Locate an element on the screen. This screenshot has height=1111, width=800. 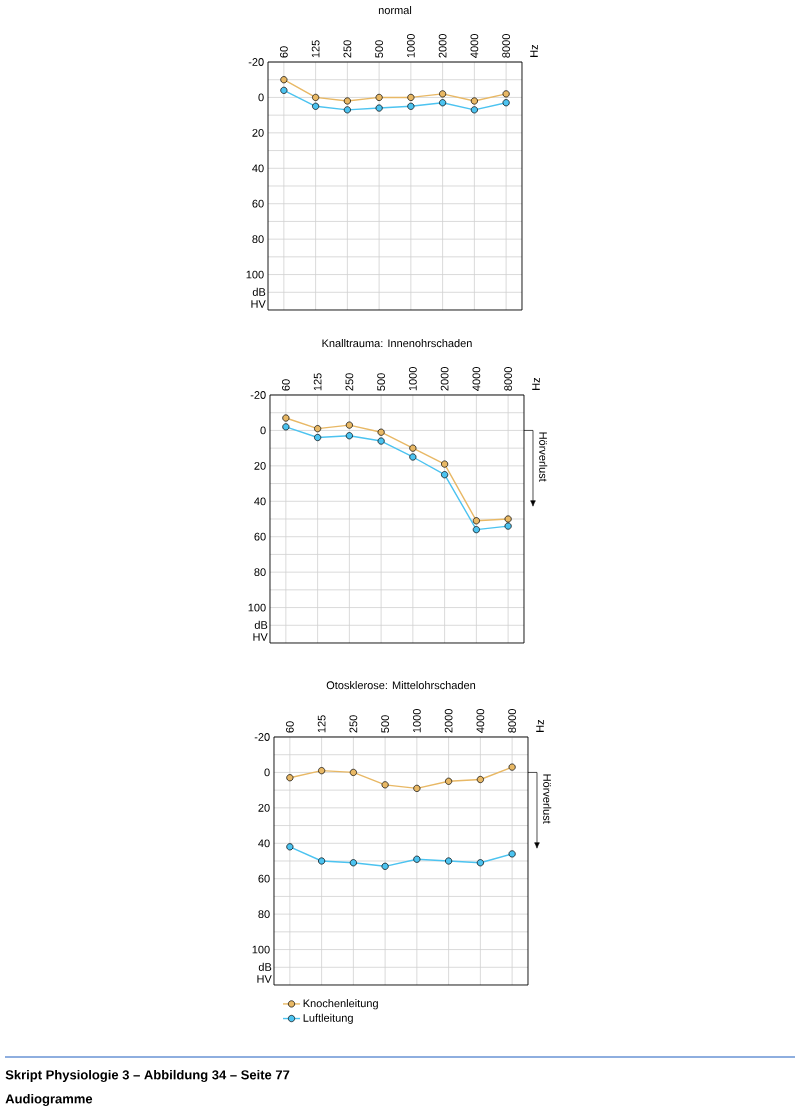
text: Skript Physiologie 3 – Abbildung 34 – Seite 77 is located at coordinates (147, 1076).